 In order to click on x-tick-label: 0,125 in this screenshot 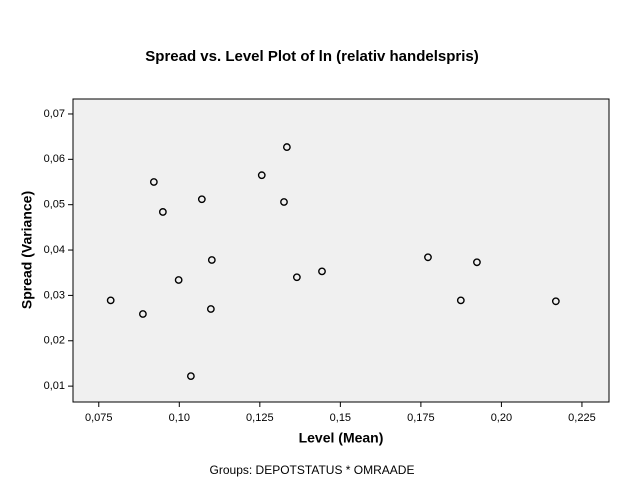, I will do `click(260, 418)`.